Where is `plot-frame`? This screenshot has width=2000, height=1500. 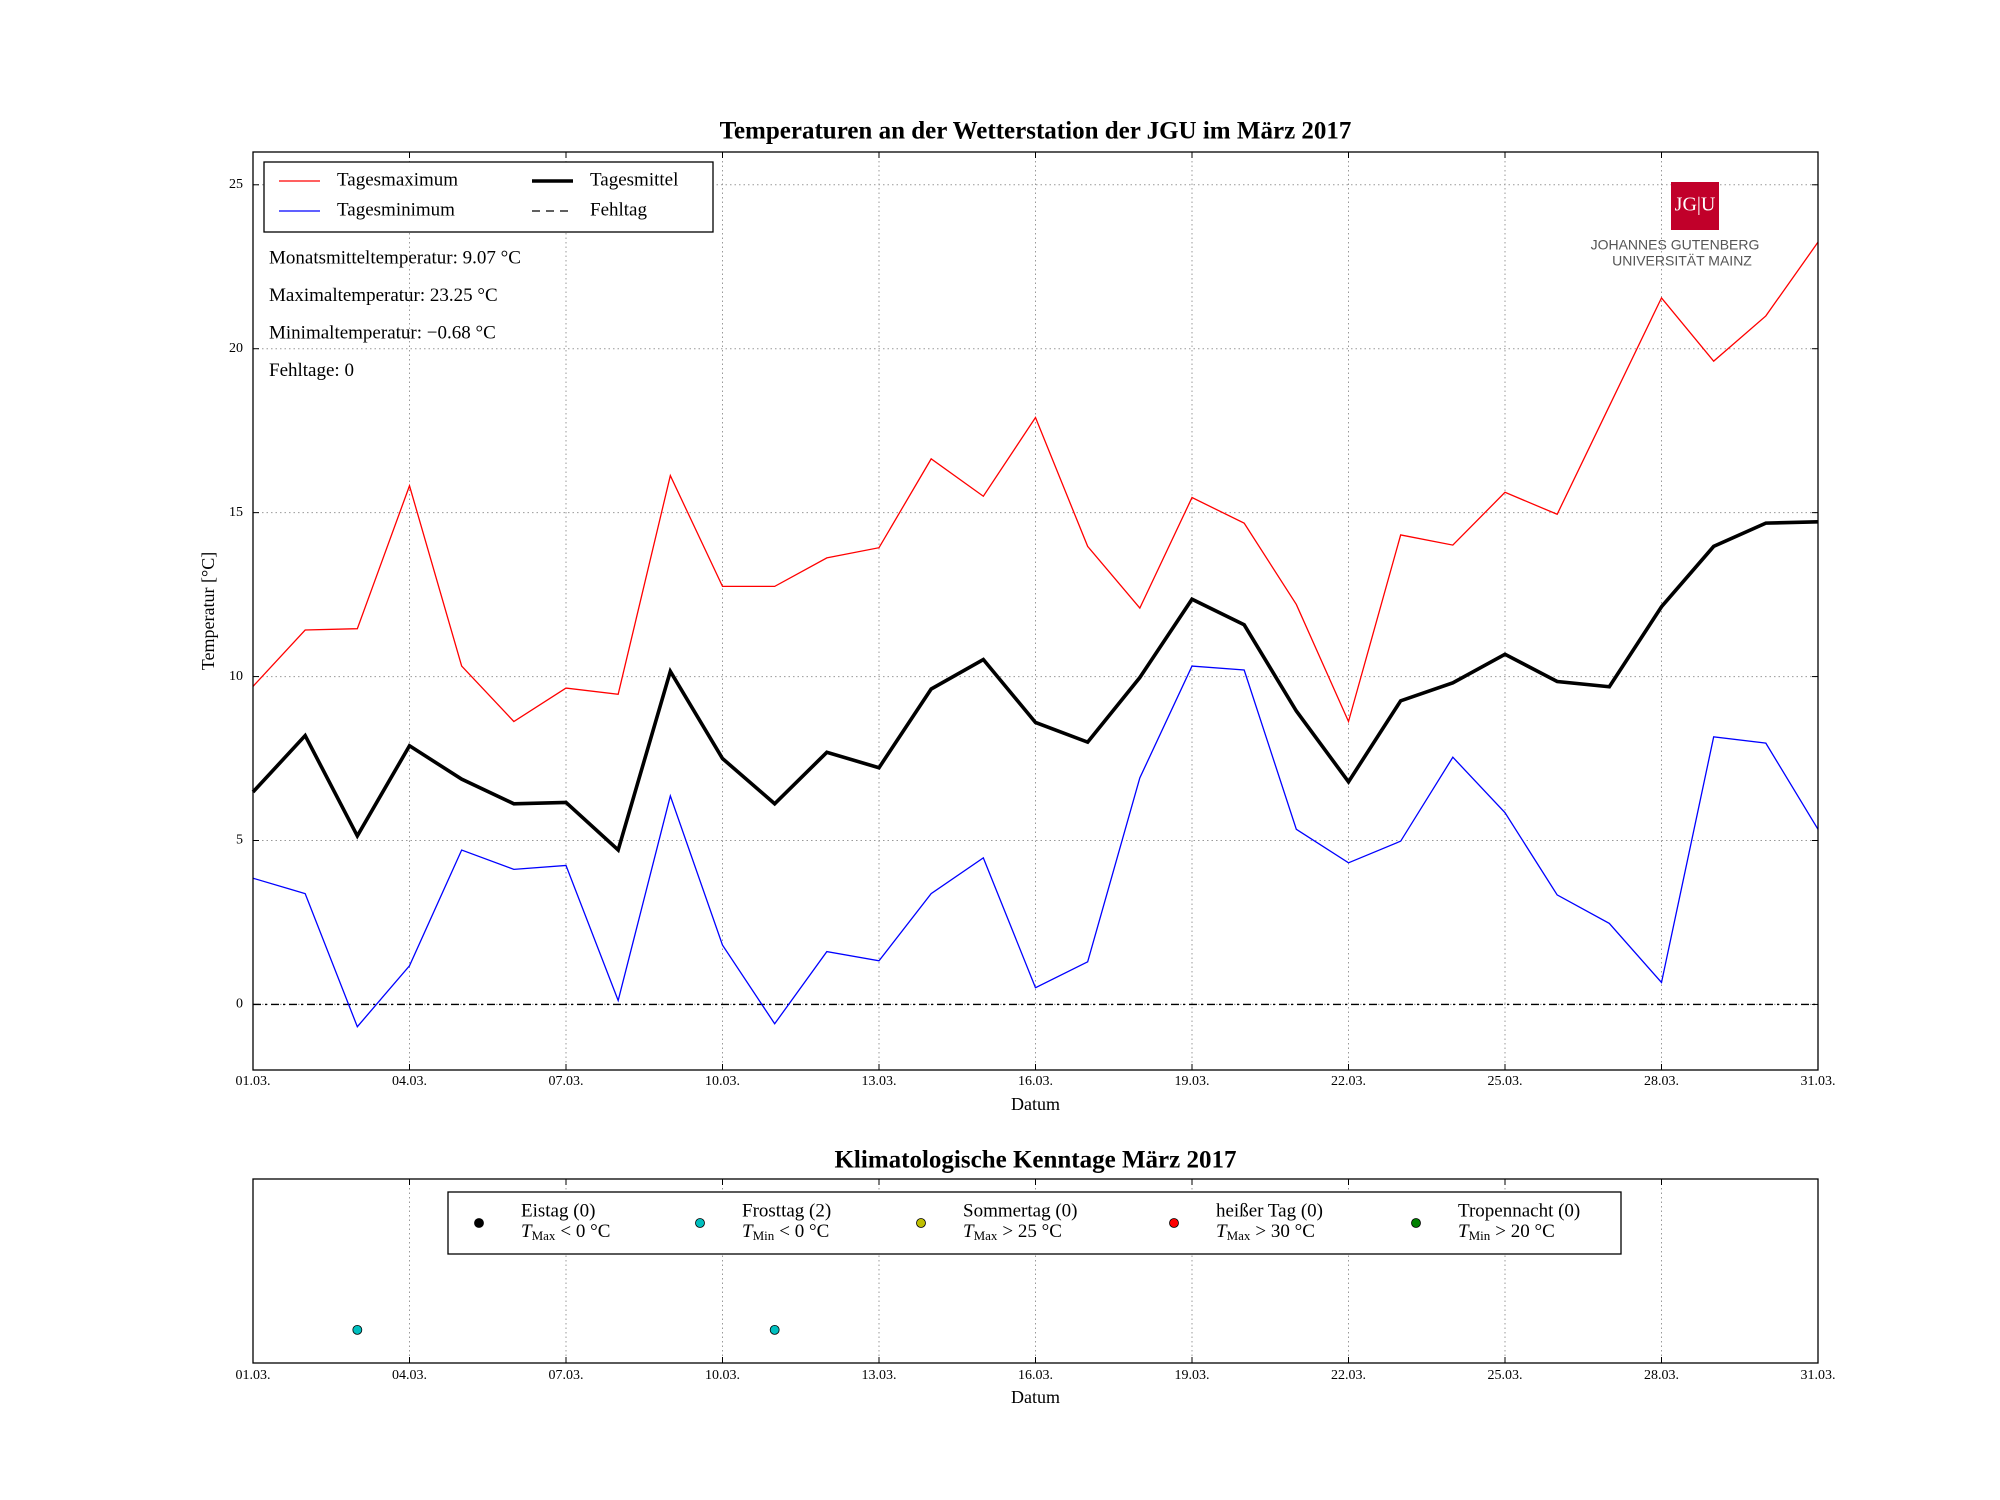
plot-frame is located at coordinates (1035, 1271).